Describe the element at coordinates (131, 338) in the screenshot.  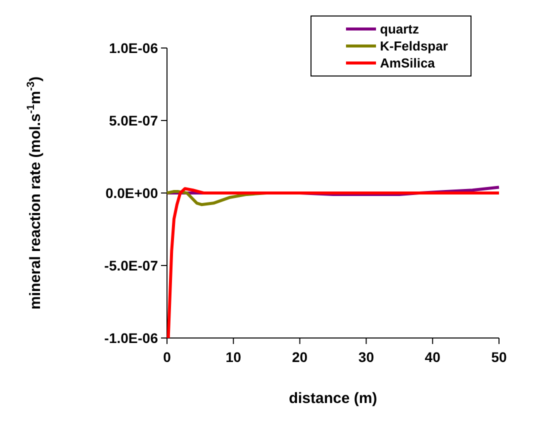
I see `y-tick-label: -1.0E-06` at that location.